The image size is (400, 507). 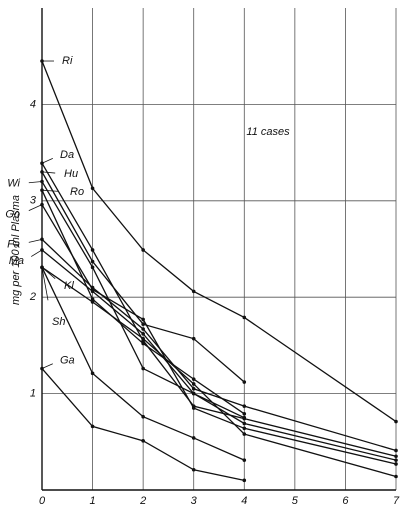 I want to click on series-label: Wi, so click(x=13, y=183).